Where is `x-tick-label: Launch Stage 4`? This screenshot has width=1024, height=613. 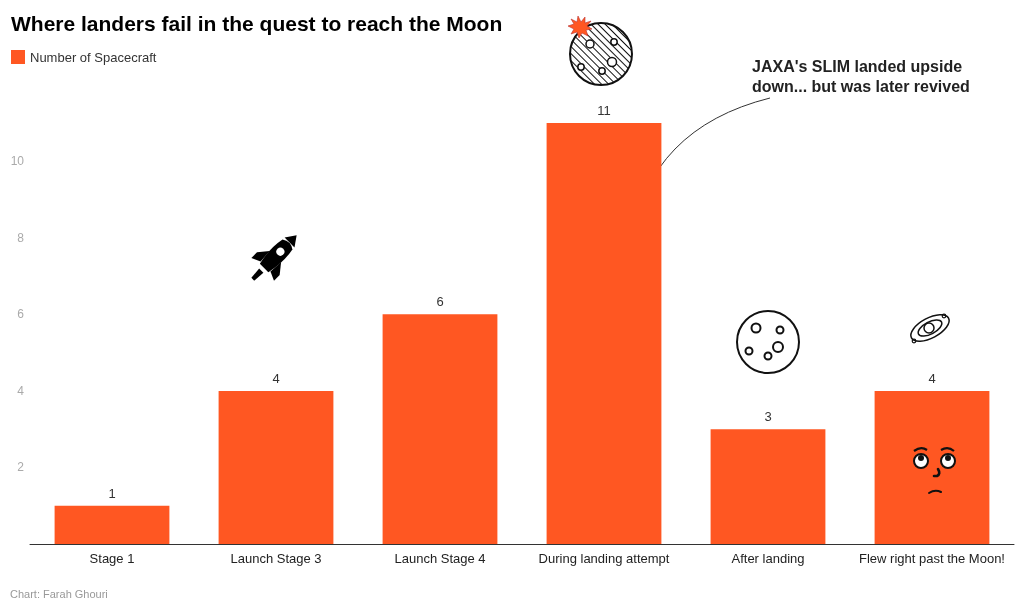 x-tick-label: Launch Stage 4 is located at coordinates (440, 558).